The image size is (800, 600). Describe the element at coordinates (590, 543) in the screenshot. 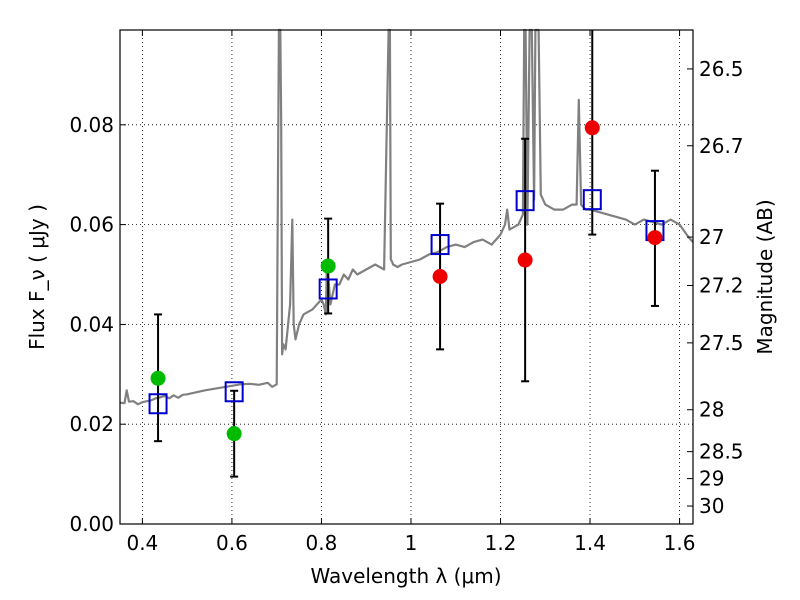

I see `x-tick-label: 1.4` at that location.